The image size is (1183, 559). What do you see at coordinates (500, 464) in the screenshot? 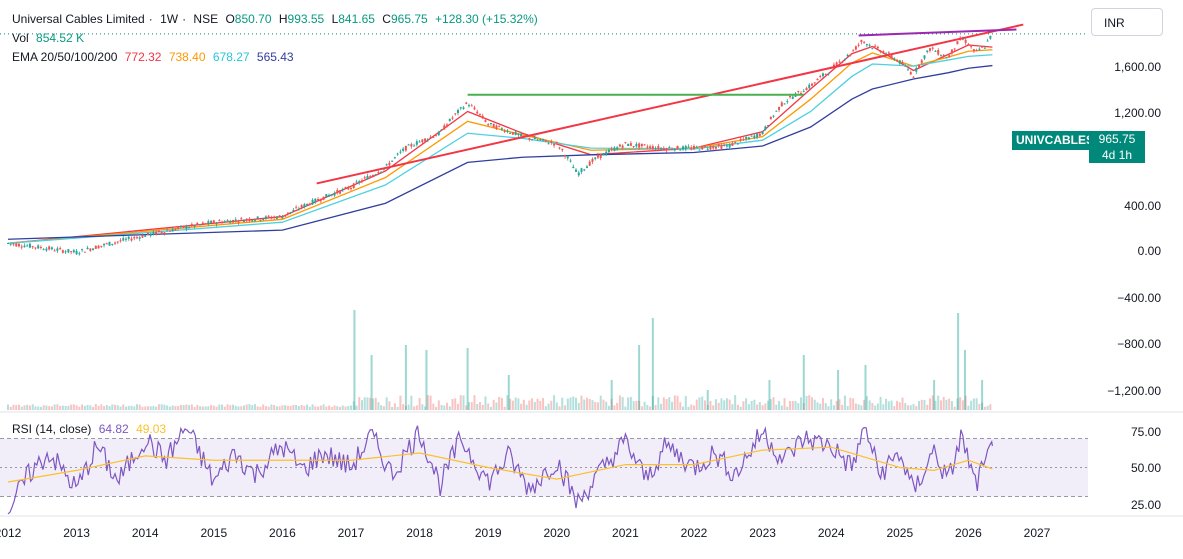
I see `rsi-ma-line` at bounding box center [500, 464].